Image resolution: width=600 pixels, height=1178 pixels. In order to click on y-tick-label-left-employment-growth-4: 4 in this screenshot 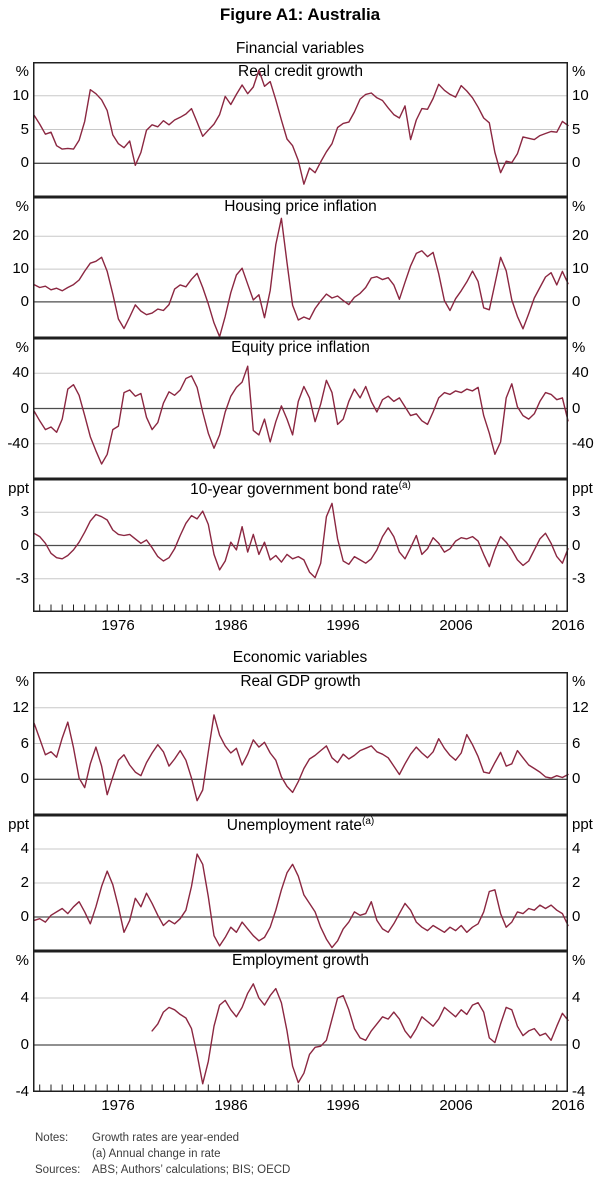, I will do `click(24, 997)`.